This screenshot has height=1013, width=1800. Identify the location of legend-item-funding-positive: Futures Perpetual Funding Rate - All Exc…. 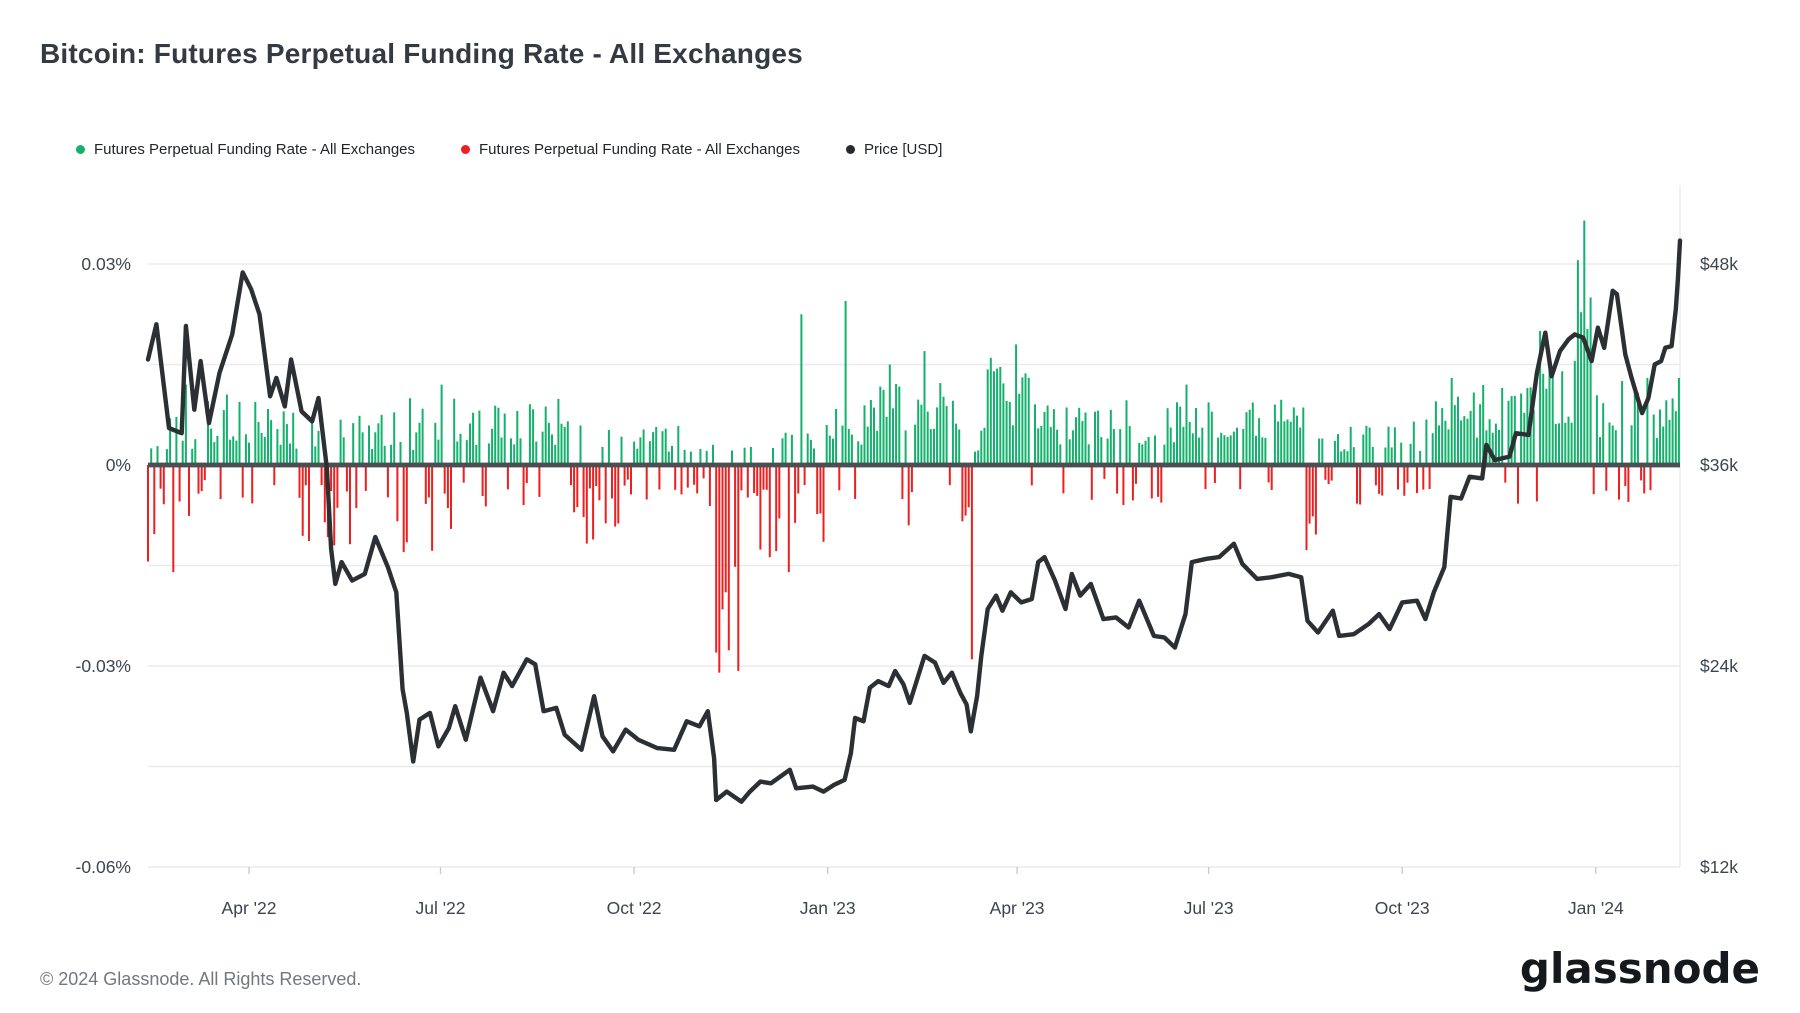
(245, 149).